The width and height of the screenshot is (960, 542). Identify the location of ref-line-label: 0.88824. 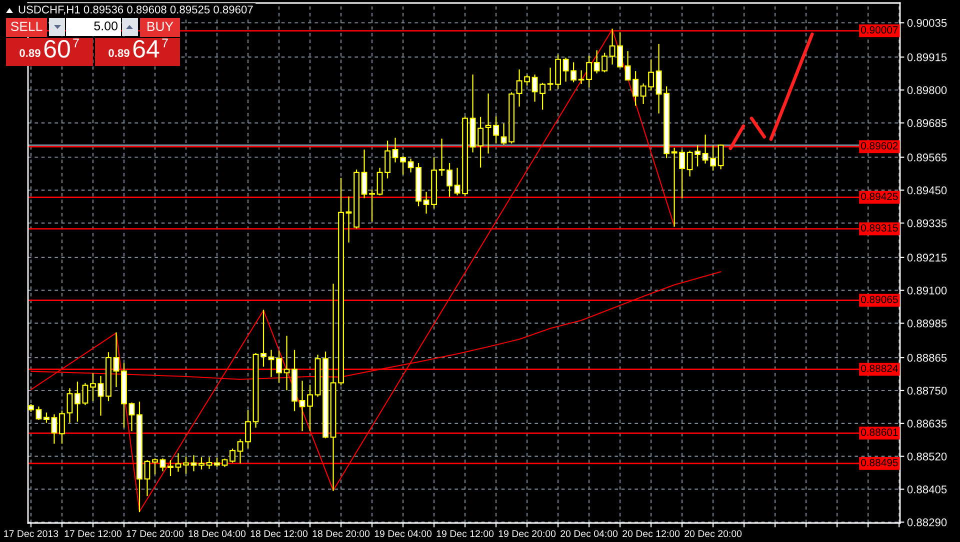
(879, 368).